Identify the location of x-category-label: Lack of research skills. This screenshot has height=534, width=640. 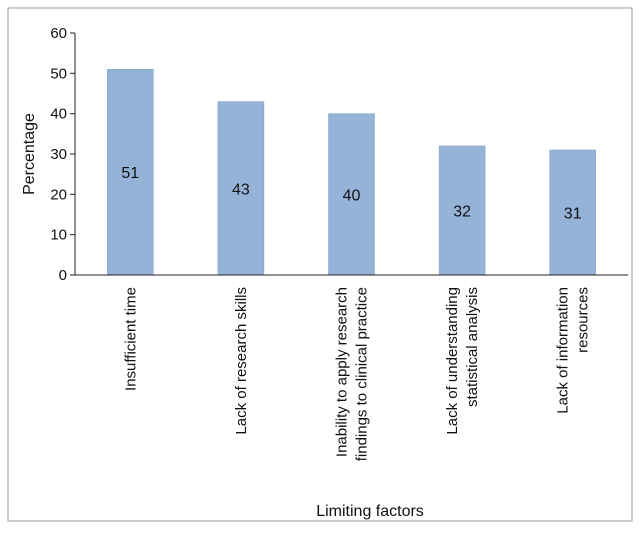
(241, 361).